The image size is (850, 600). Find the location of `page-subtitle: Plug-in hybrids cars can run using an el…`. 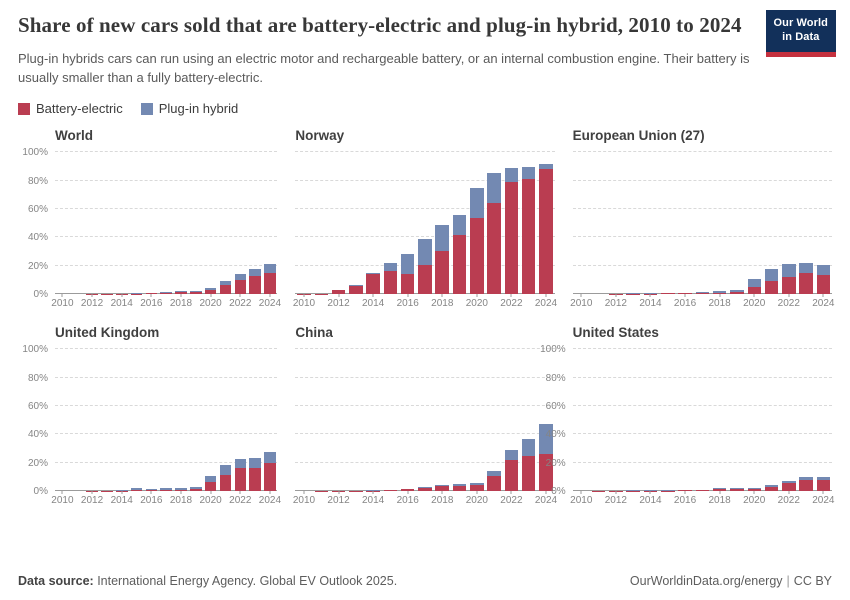

page-subtitle: Plug-in hybrids cars can run using an el… is located at coordinates (384, 67).